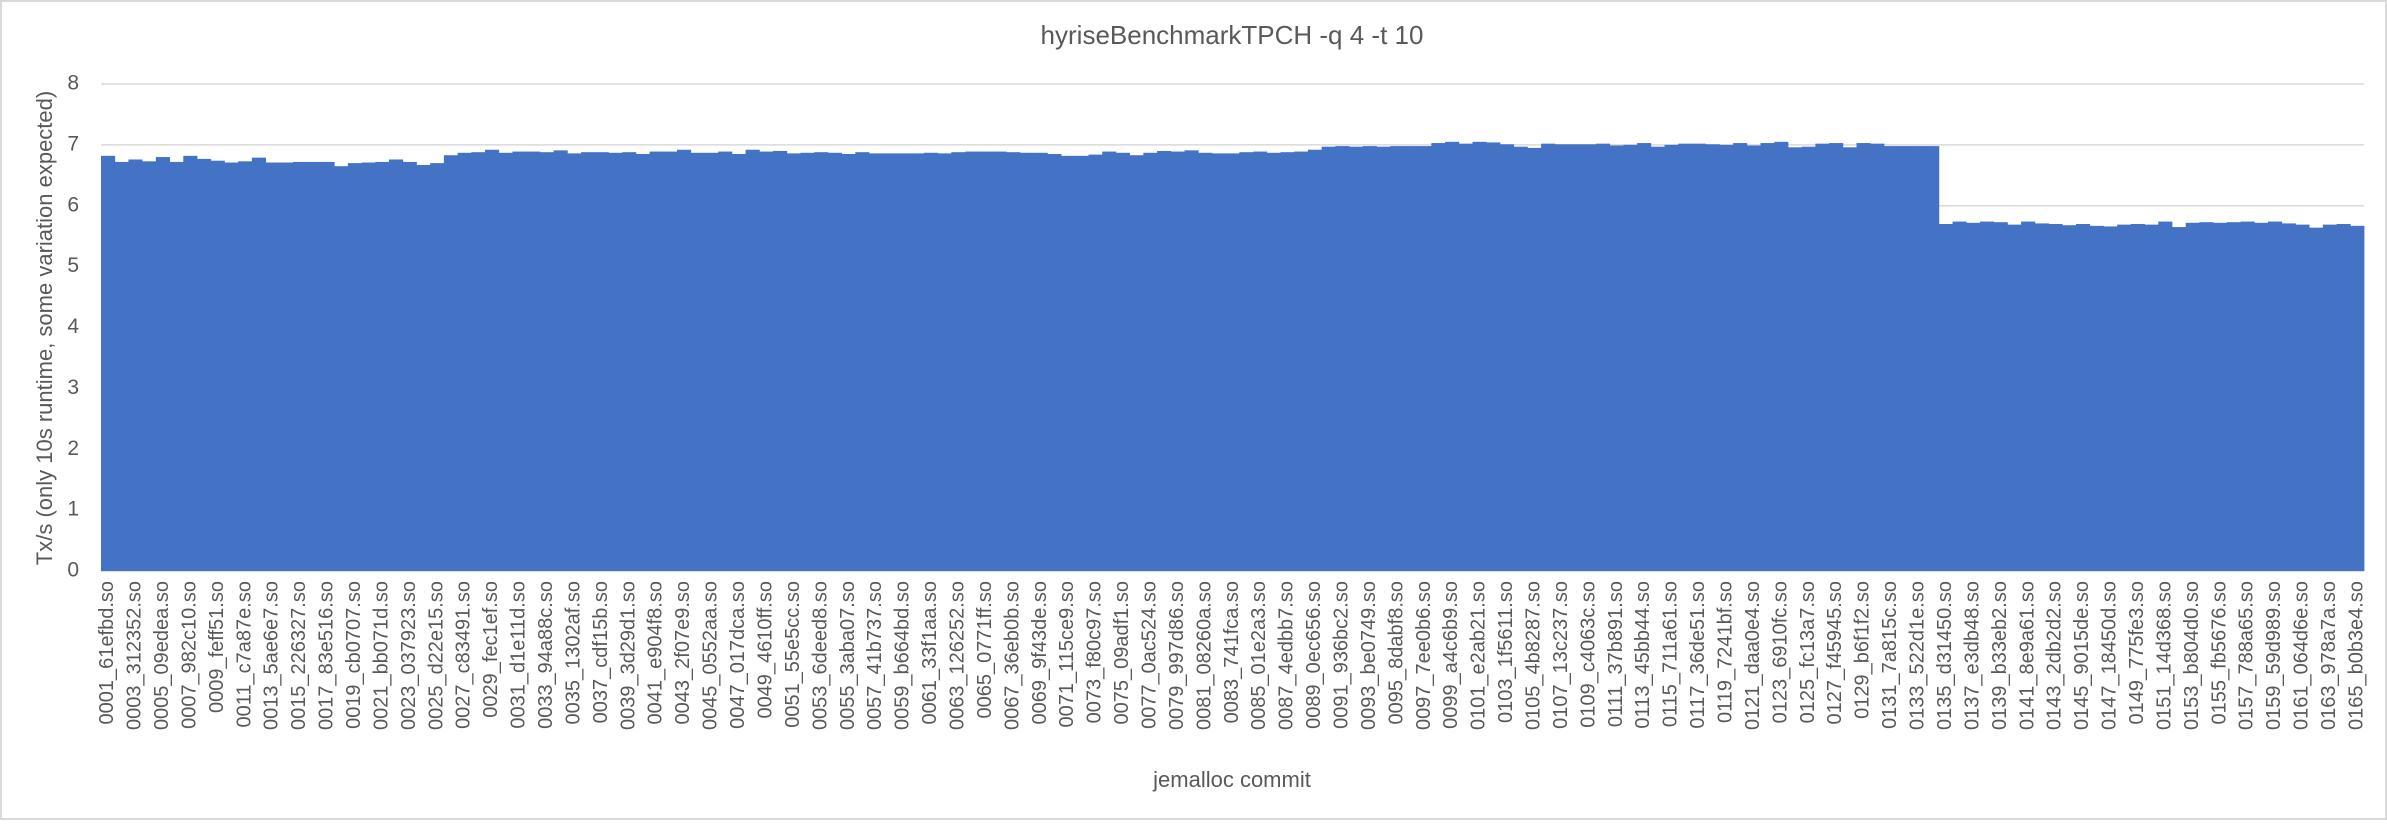 The image size is (2387, 825). What do you see at coordinates (73, 265) in the screenshot?
I see `y-tick-label: 5` at bounding box center [73, 265].